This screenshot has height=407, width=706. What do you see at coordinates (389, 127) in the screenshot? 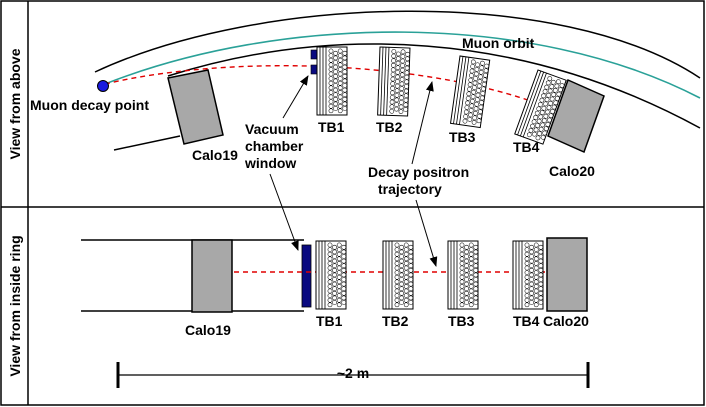
I see `tb2-top-label: TB2` at bounding box center [389, 127].